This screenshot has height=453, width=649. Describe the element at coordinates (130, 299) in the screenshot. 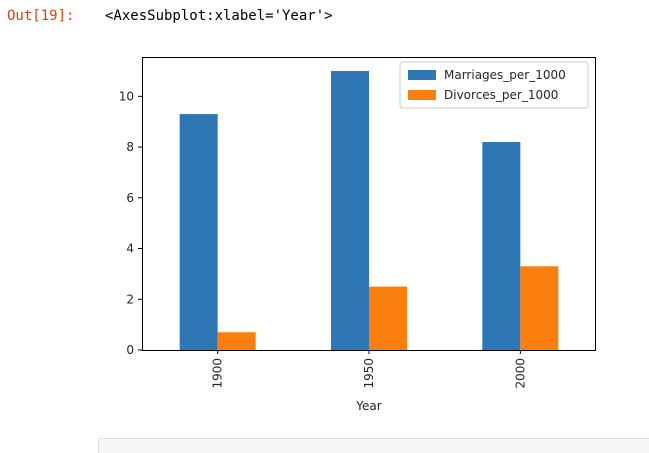

I see `y-tick-label: 2` at that location.